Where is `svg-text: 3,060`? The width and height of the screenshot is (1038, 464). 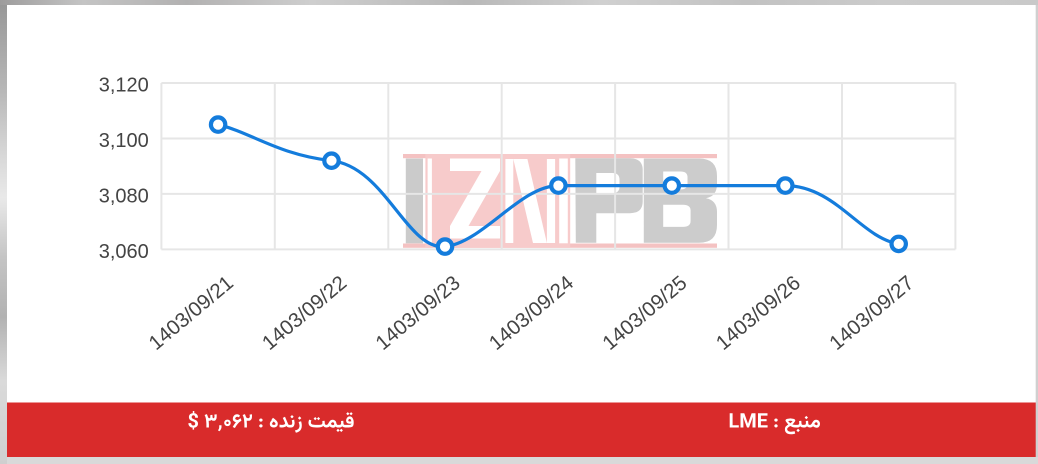
svg-text: 3,060 is located at coordinates (124, 252).